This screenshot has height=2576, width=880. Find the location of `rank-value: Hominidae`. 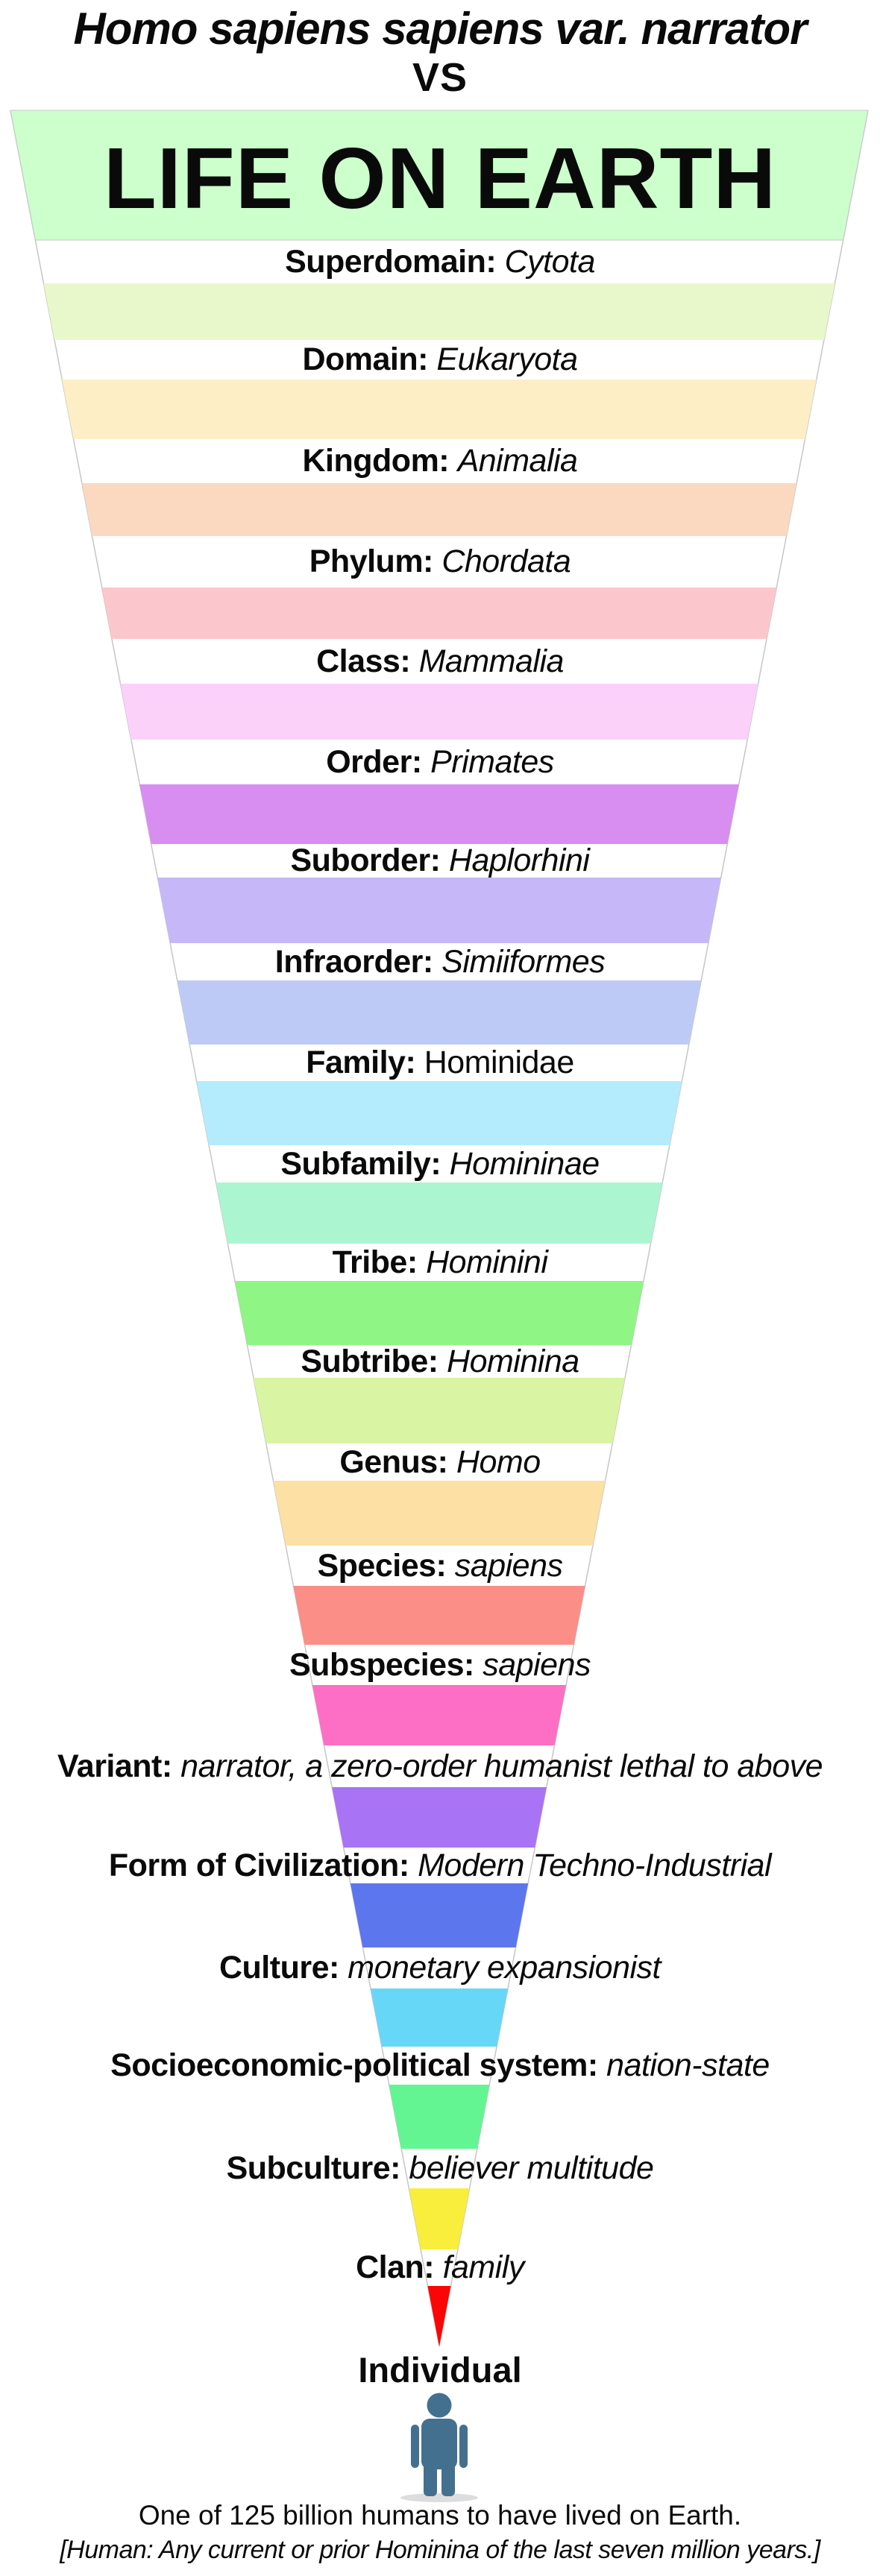

rank-value: Hominidae is located at coordinates (495, 1062).